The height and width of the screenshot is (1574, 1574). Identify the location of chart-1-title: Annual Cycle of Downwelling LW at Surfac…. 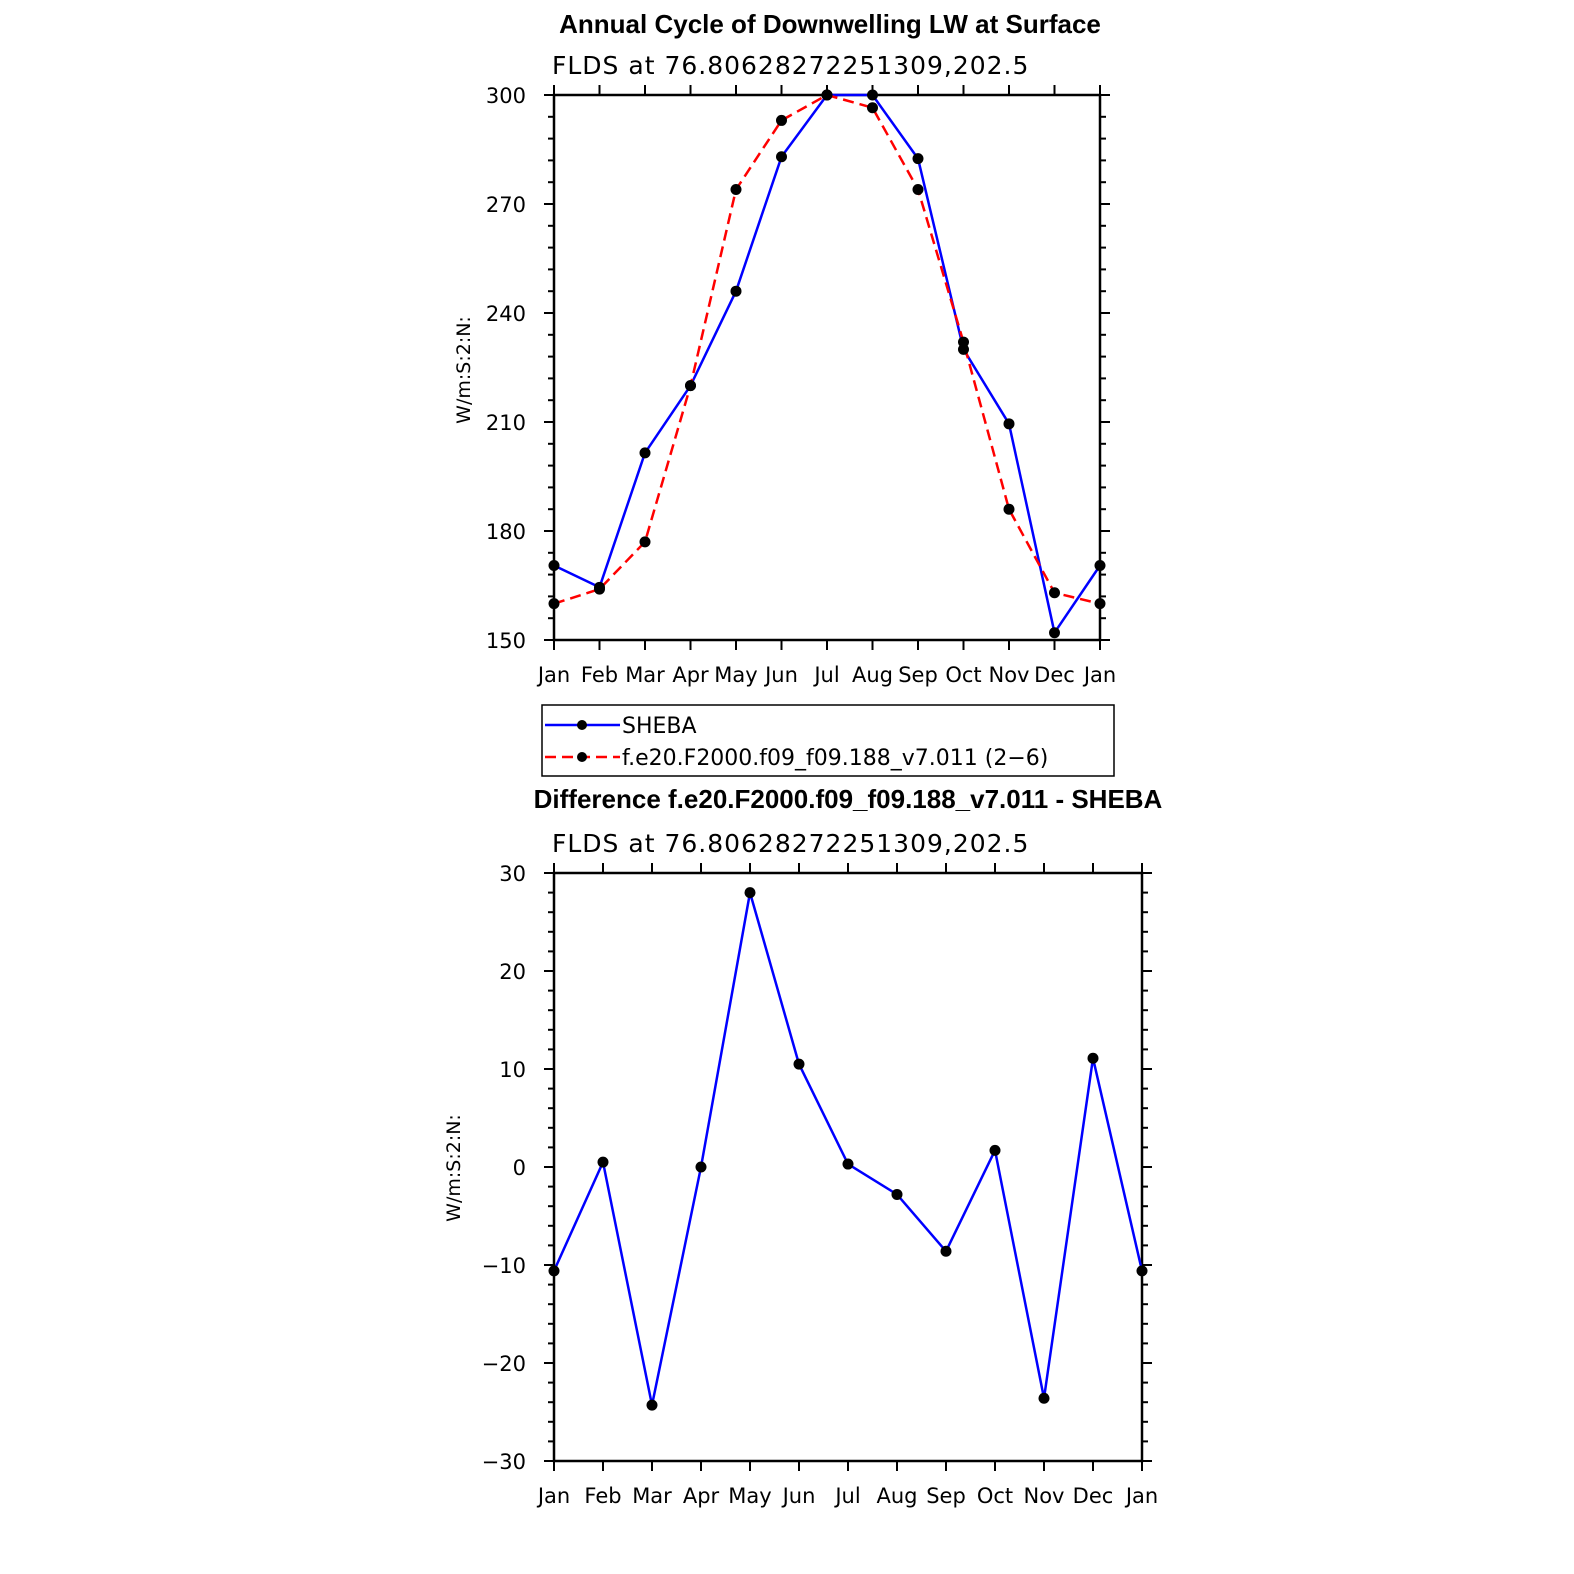
(830, 24).